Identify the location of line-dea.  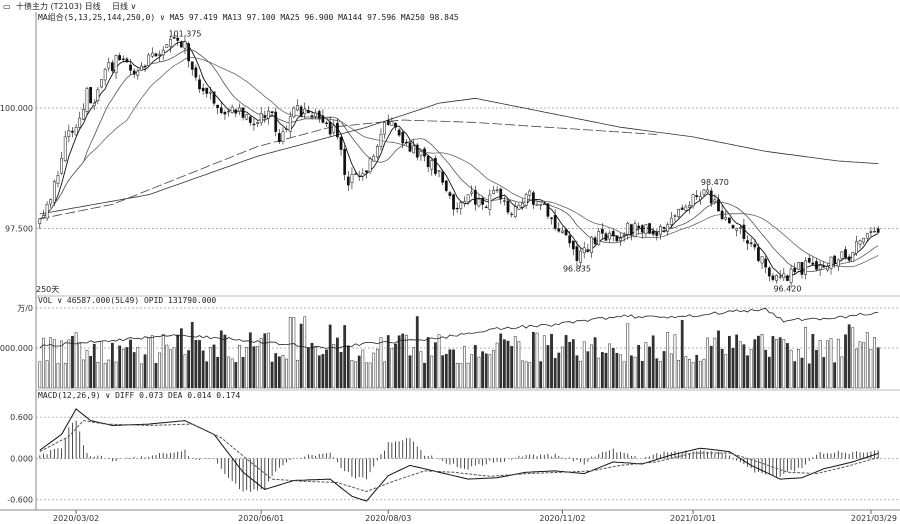
(459, 456).